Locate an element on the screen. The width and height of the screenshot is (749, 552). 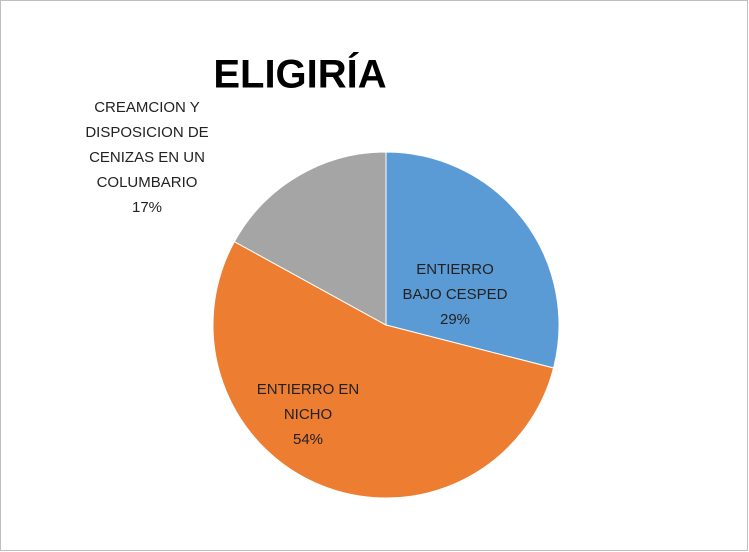
data-label: ENTIERRO EN NICHO 54% is located at coordinates (308, 414).